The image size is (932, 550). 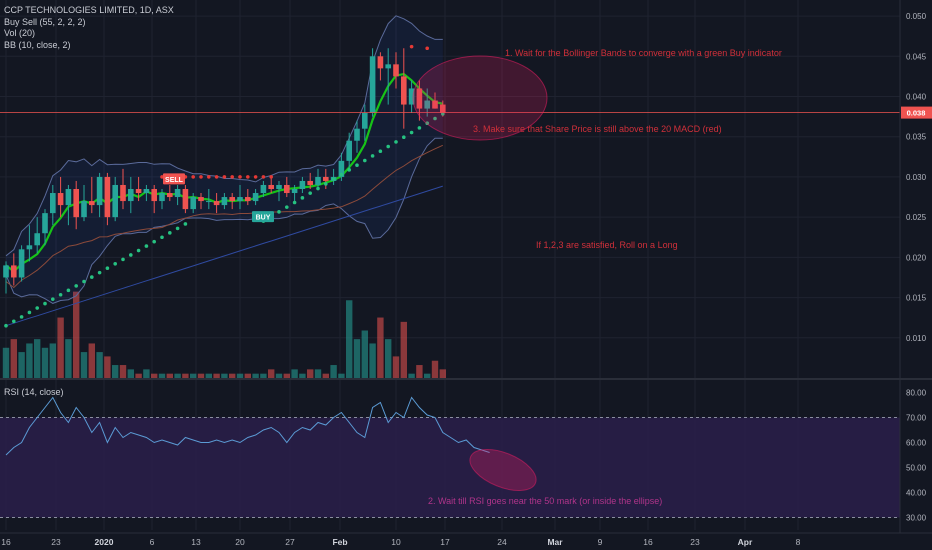 What do you see at coordinates (339, 542) in the screenshot?
I see `x-tick-label: Feb` at bounding box center [339, 542].